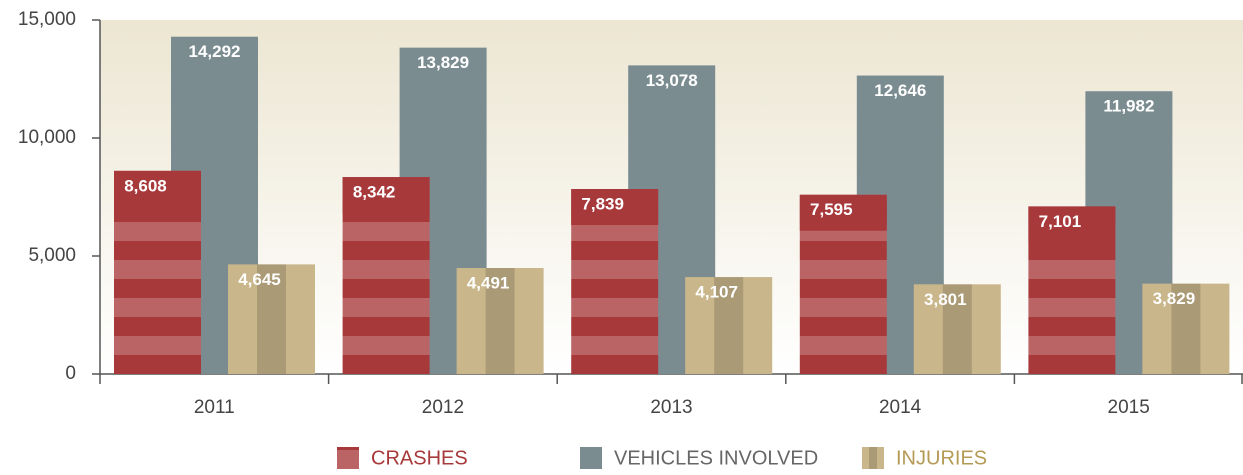 The width and height of the screenshot is (1243, 475). Describe the element at coordinates (1129, 407) in the screenshot. I see `x-tick-label: 2015` at that location.